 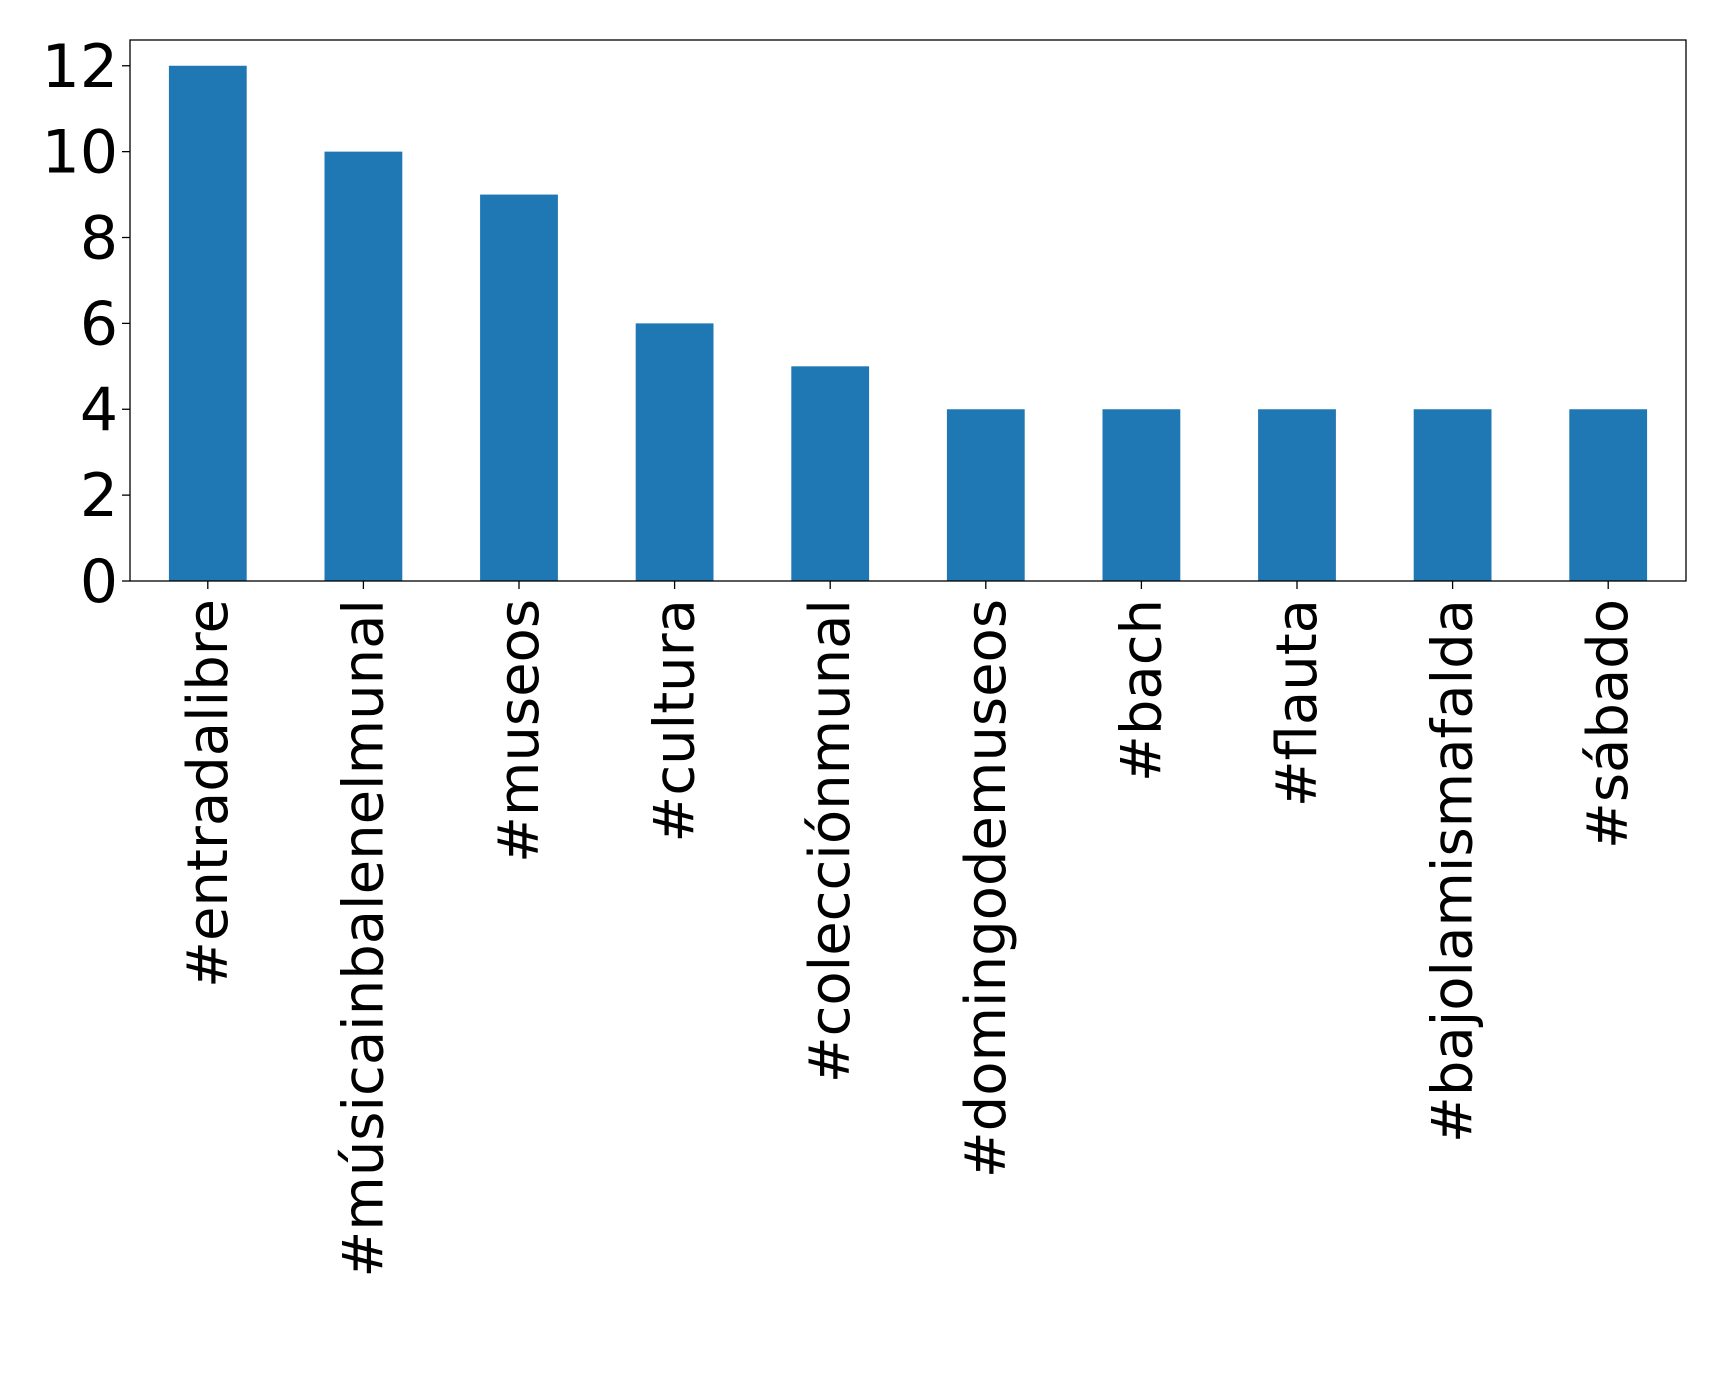 What do you see at coordinates (1297, 703) in the screenshot?
I see `x-tick-label: #flauta` at bounding box center [1297, 703].